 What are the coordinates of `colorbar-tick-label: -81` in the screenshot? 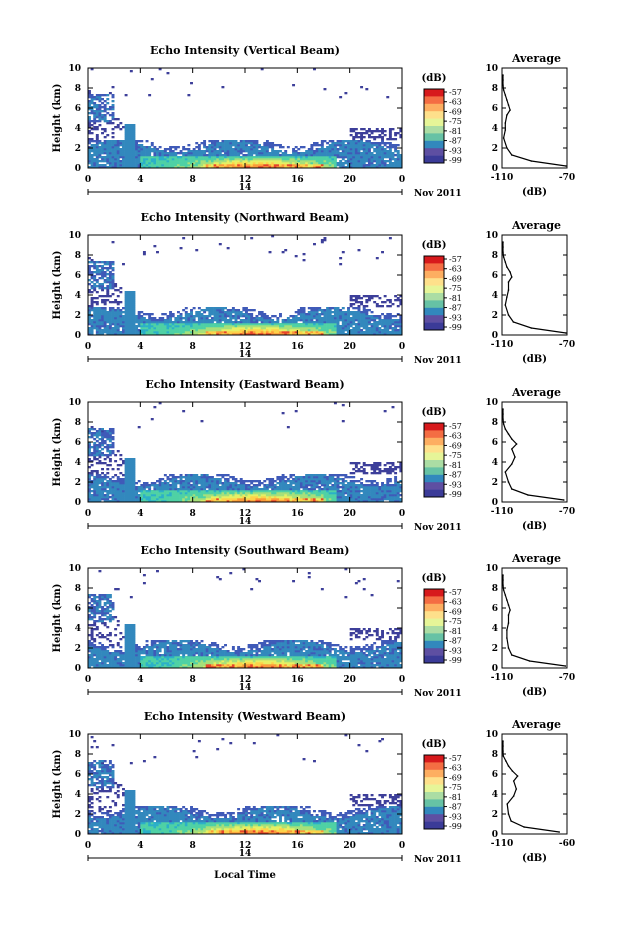 It's located at (455, 298).